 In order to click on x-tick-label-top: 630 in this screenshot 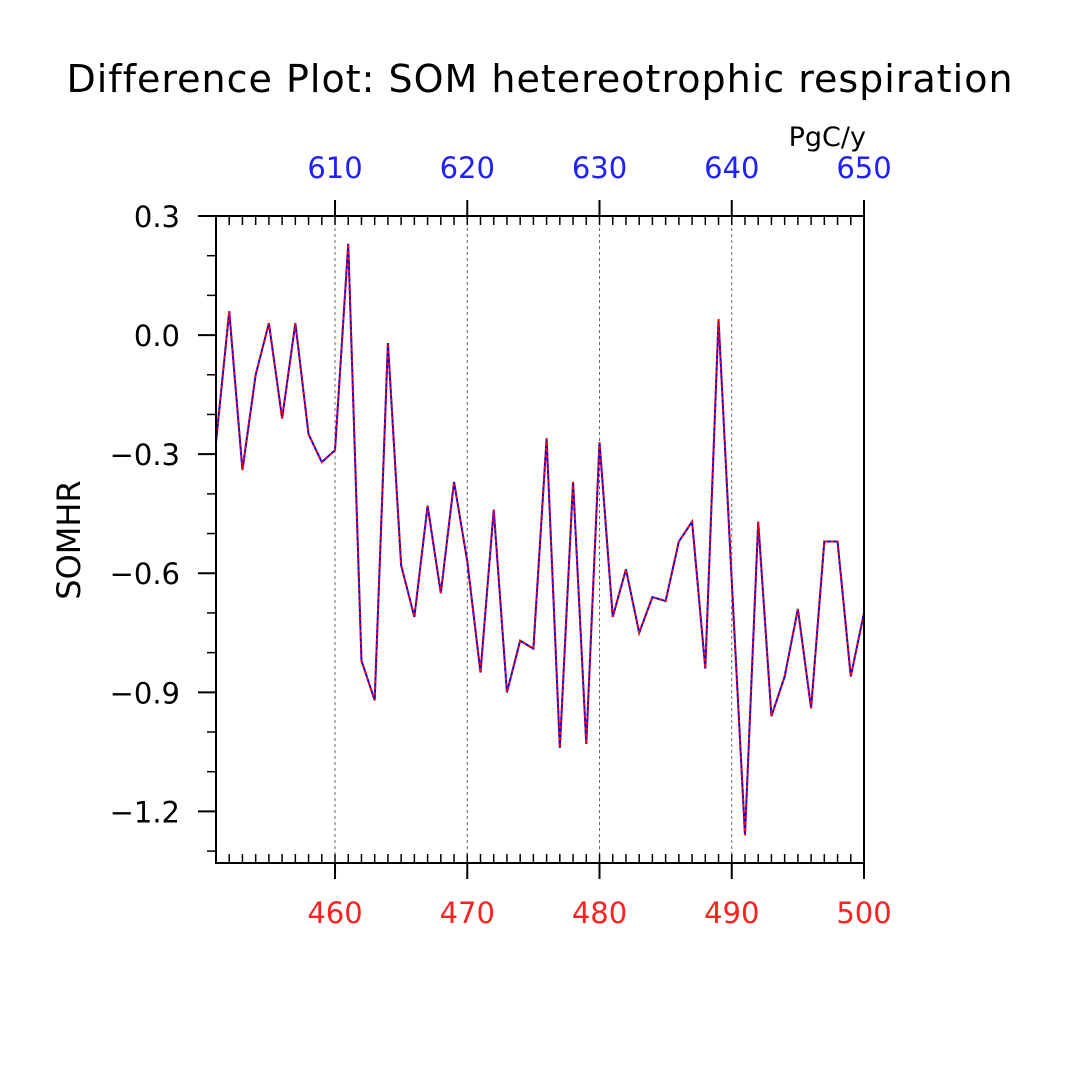, I will do `click(599, 168)`.